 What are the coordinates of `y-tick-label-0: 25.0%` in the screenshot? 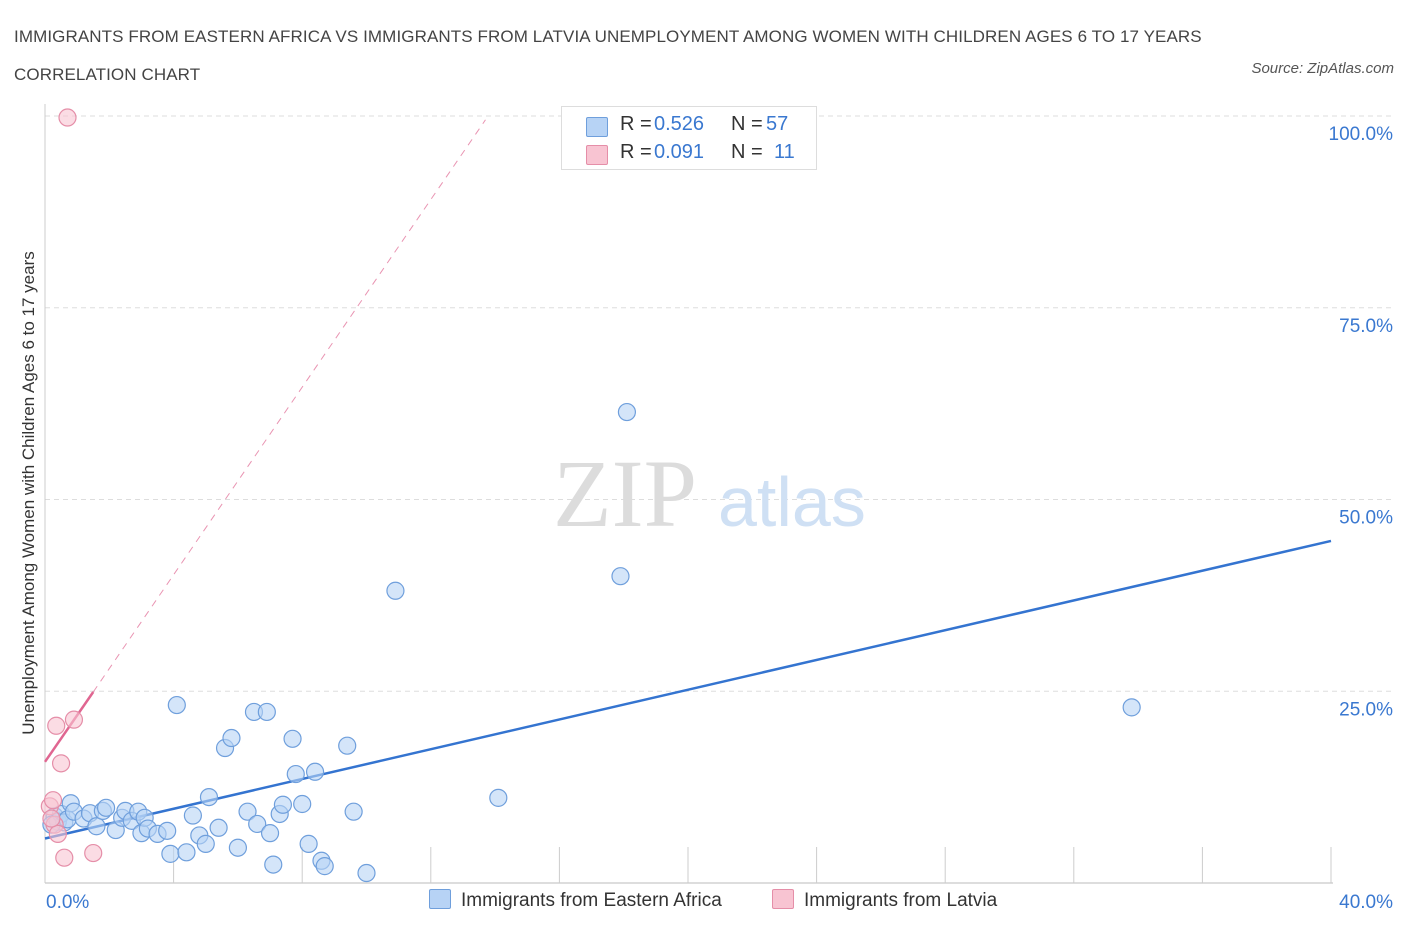 It's located at (1366, 709).